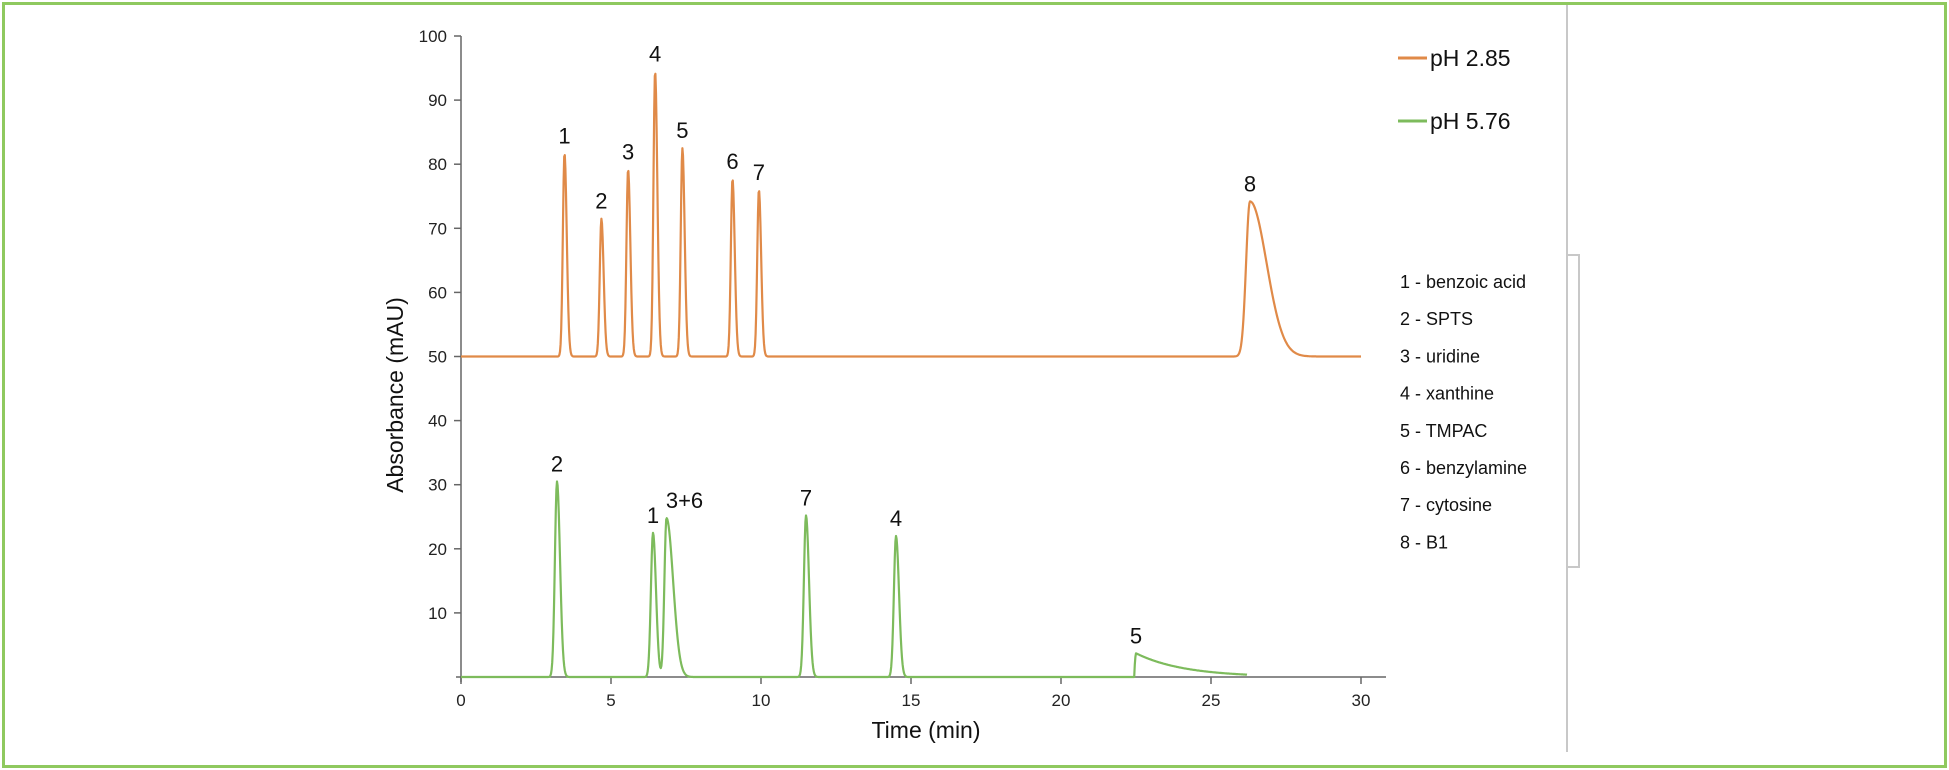  What do you see at coordinates (684, 500) in the screenshot?
I see `peak-label: 3+6` at bounding box center [684, 500].